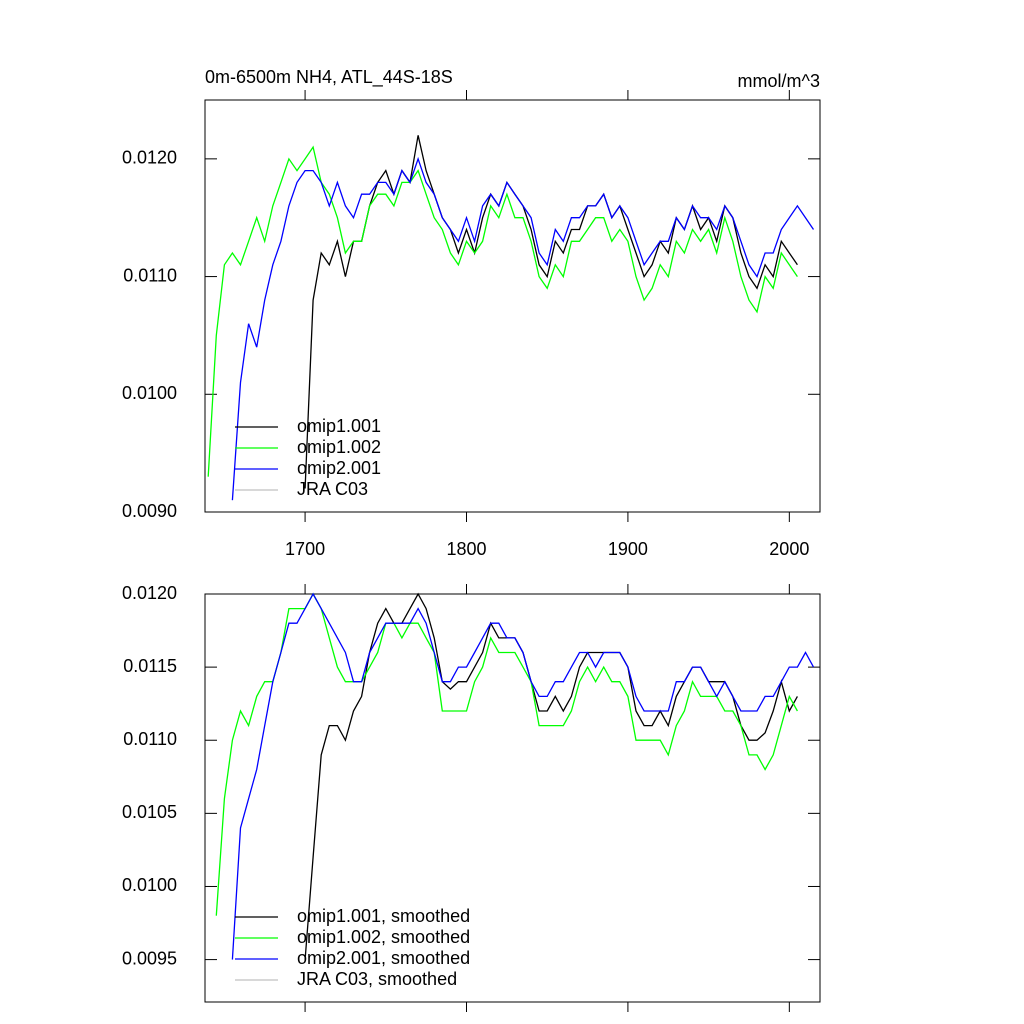  I want to click on x-tick-label: 1700, so click(305, 549).